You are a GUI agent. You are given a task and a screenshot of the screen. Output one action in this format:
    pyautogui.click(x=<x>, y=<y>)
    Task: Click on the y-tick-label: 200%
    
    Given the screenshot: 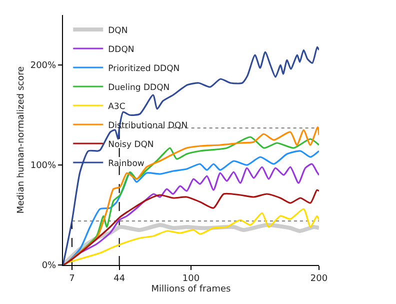 What is the action you would take?
    pyautogui.click(x=43, y=66)
    